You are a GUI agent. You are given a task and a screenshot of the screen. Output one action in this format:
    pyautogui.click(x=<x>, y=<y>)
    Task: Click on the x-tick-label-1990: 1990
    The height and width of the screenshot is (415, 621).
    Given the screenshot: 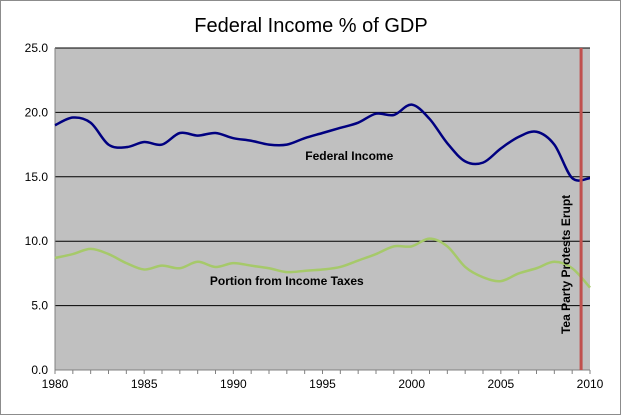 What is the action you would take?
    pyautogui.click(x=233, y=384)
    